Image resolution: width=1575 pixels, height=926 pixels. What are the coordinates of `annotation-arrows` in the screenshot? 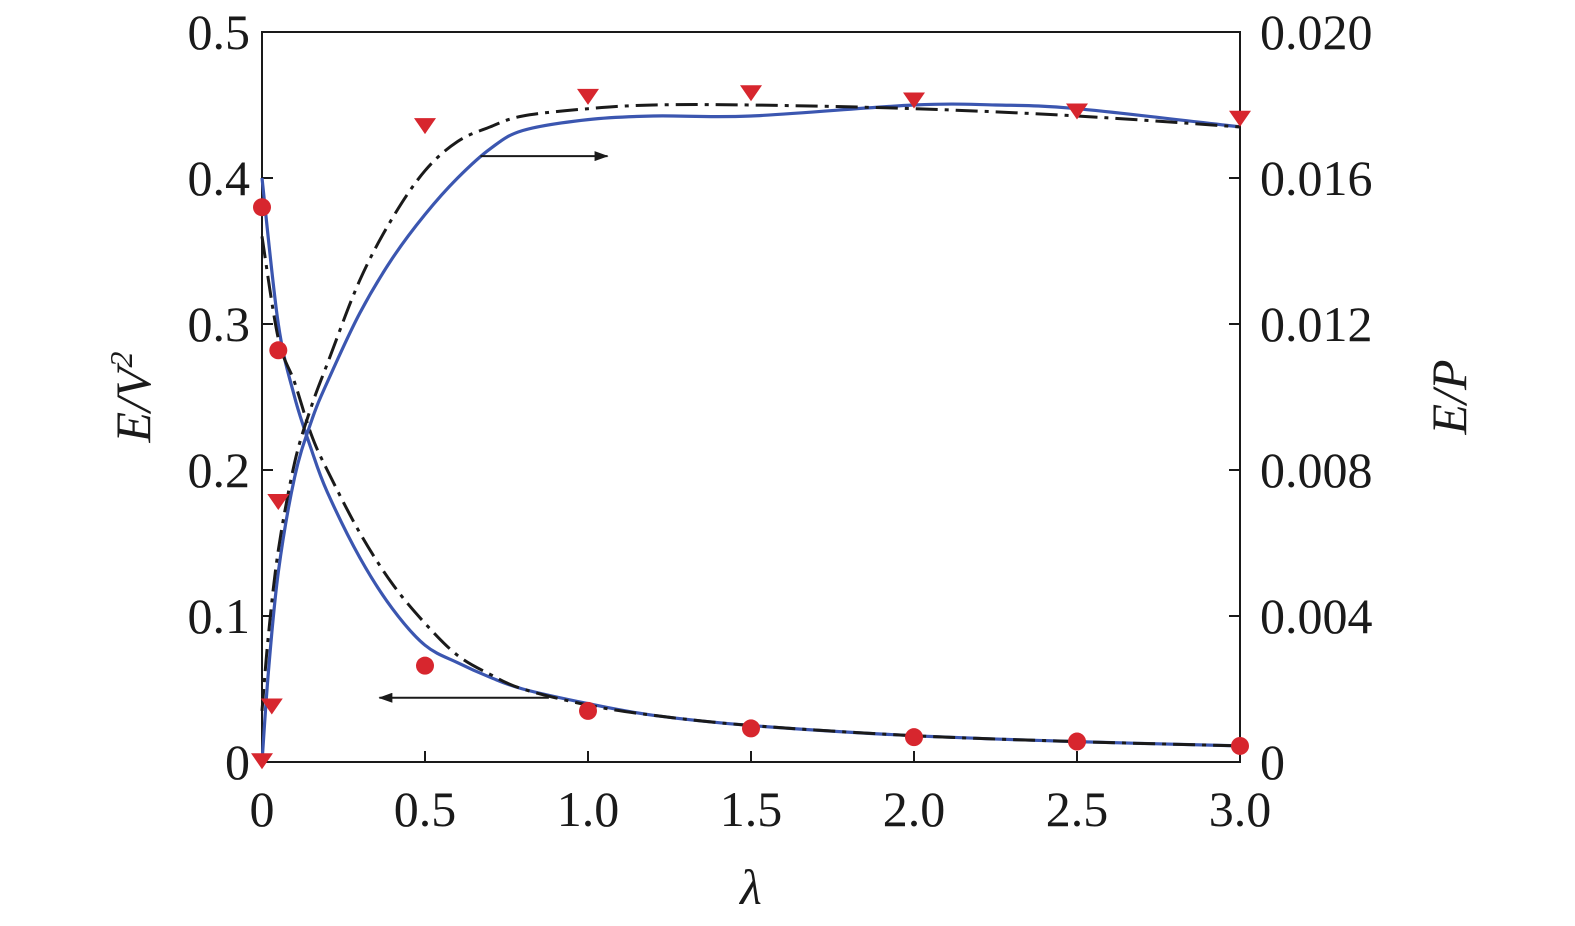 It's located at (493, 427).